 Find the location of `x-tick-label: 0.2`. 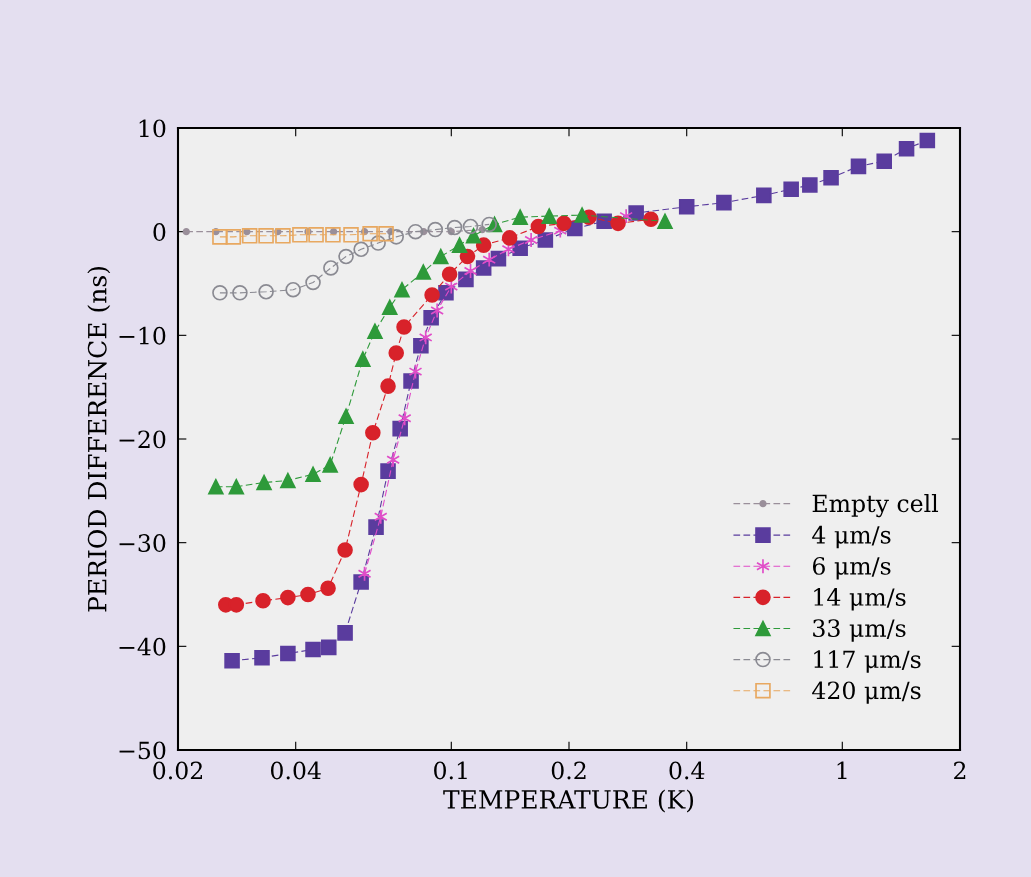

x-tick-label: 0.2 is located at coordinates (568, 770).